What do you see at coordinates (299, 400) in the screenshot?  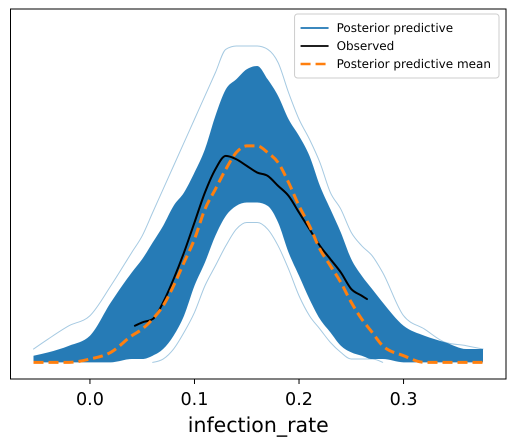 I see `x-tick-label: 0.2` at bounding box center [299, 400].